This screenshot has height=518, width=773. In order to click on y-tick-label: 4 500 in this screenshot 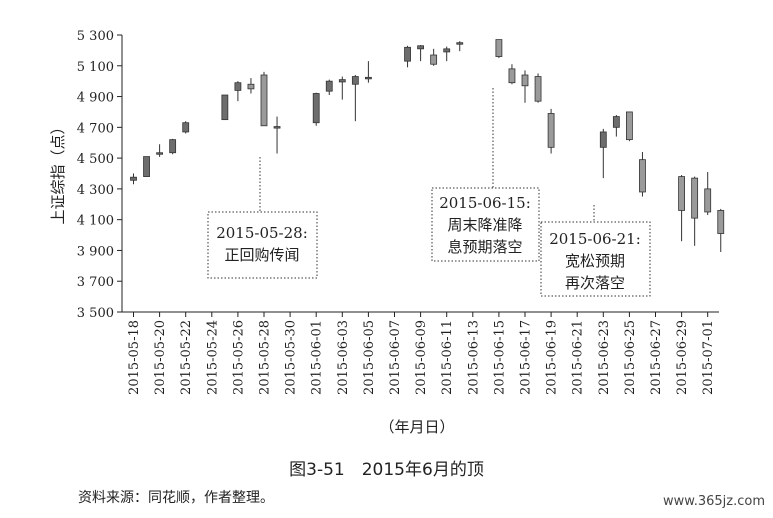, I will do `click(95, 159)`.